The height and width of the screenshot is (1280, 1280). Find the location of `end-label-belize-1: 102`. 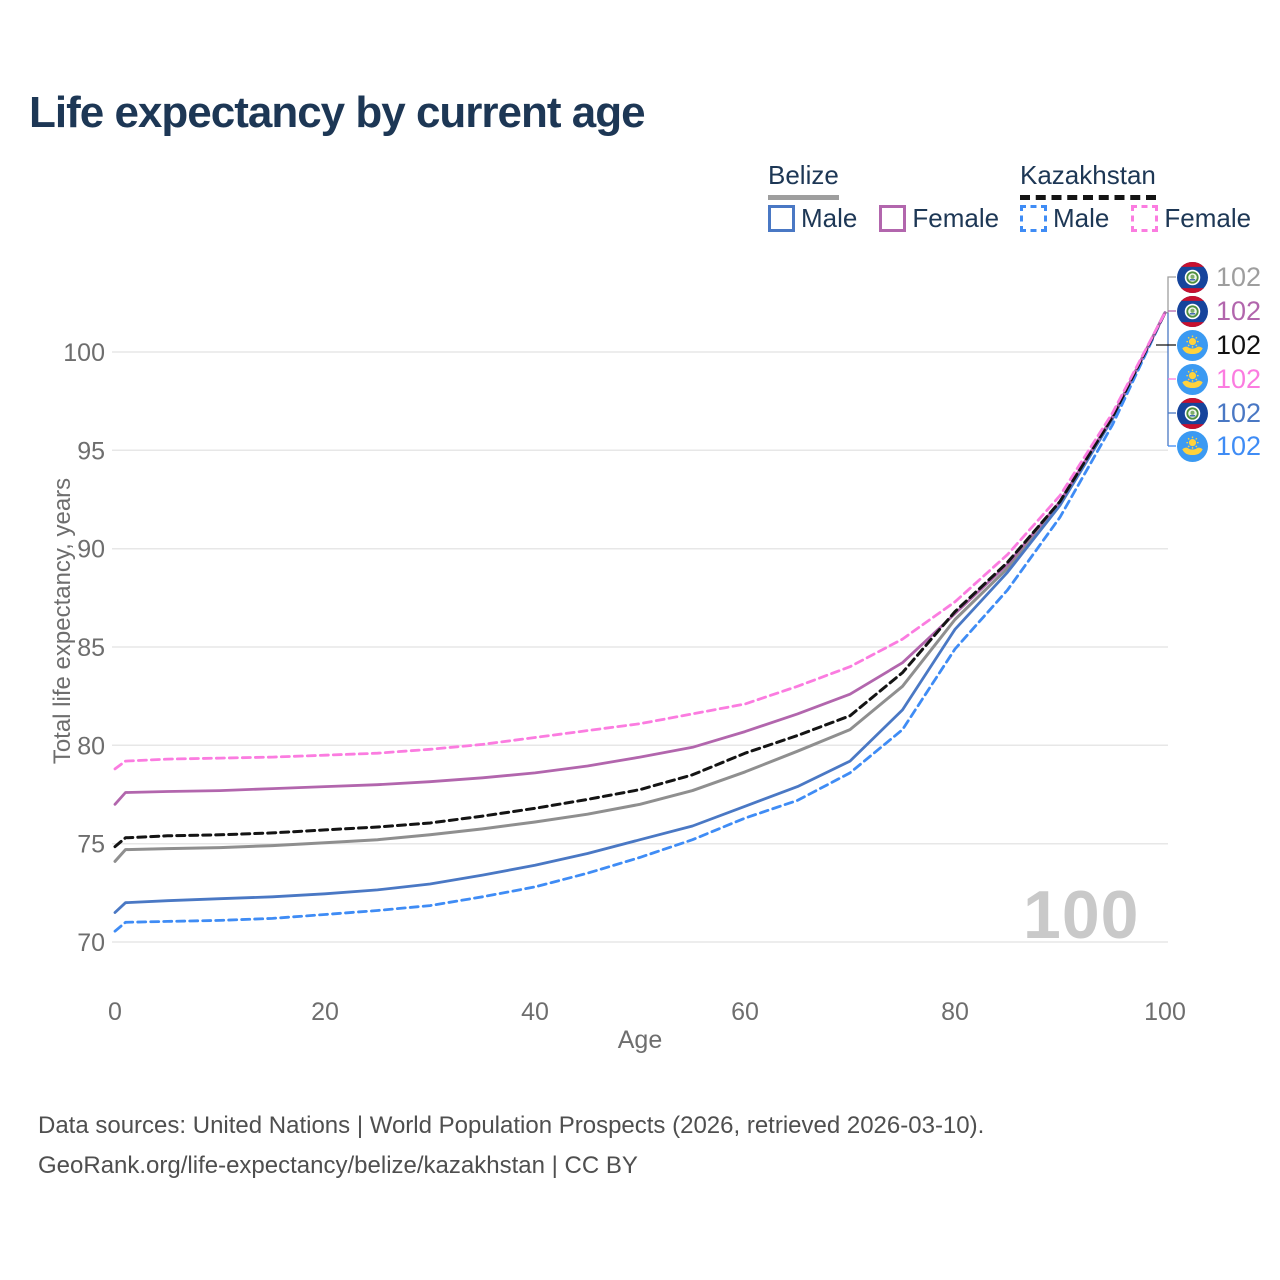

end-label-belize-1: 102 is located at coordinates (1219, 311).